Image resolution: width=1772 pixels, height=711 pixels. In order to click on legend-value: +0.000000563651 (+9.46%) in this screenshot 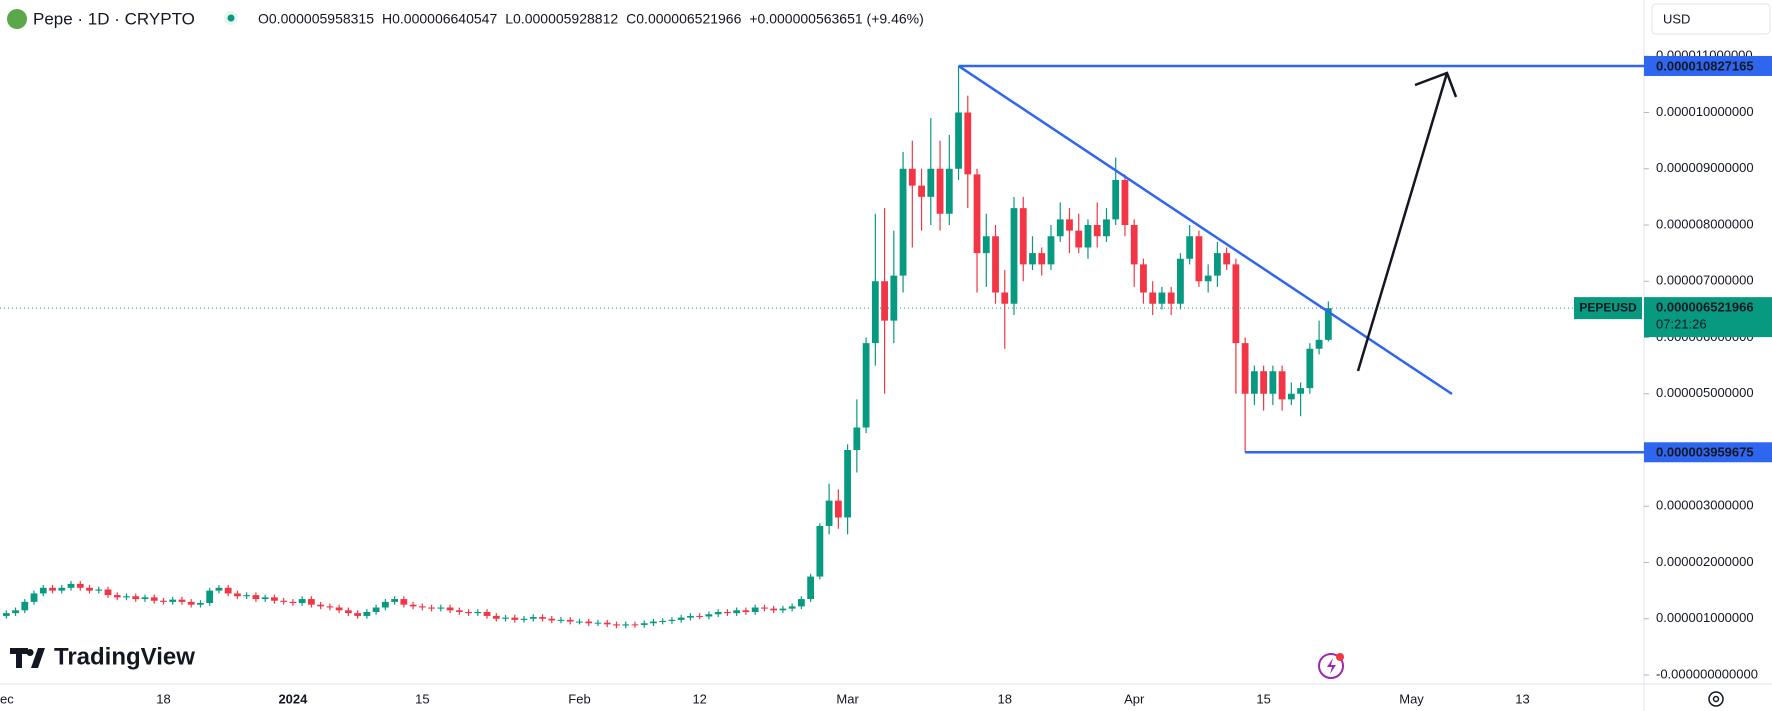, I will do `click(836, 19)`.